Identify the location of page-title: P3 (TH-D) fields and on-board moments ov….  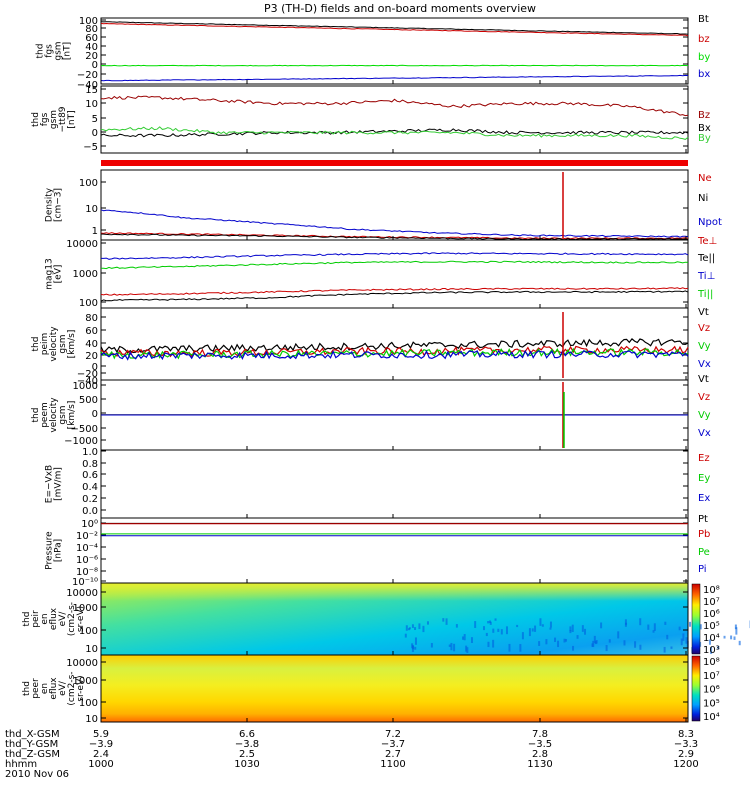
(400, 8).